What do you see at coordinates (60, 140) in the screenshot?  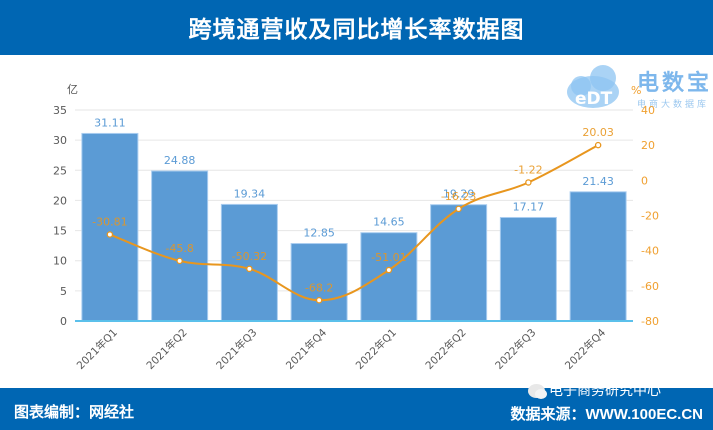 I see `left-axis-tick: 30` at bounding box center [60, 140].